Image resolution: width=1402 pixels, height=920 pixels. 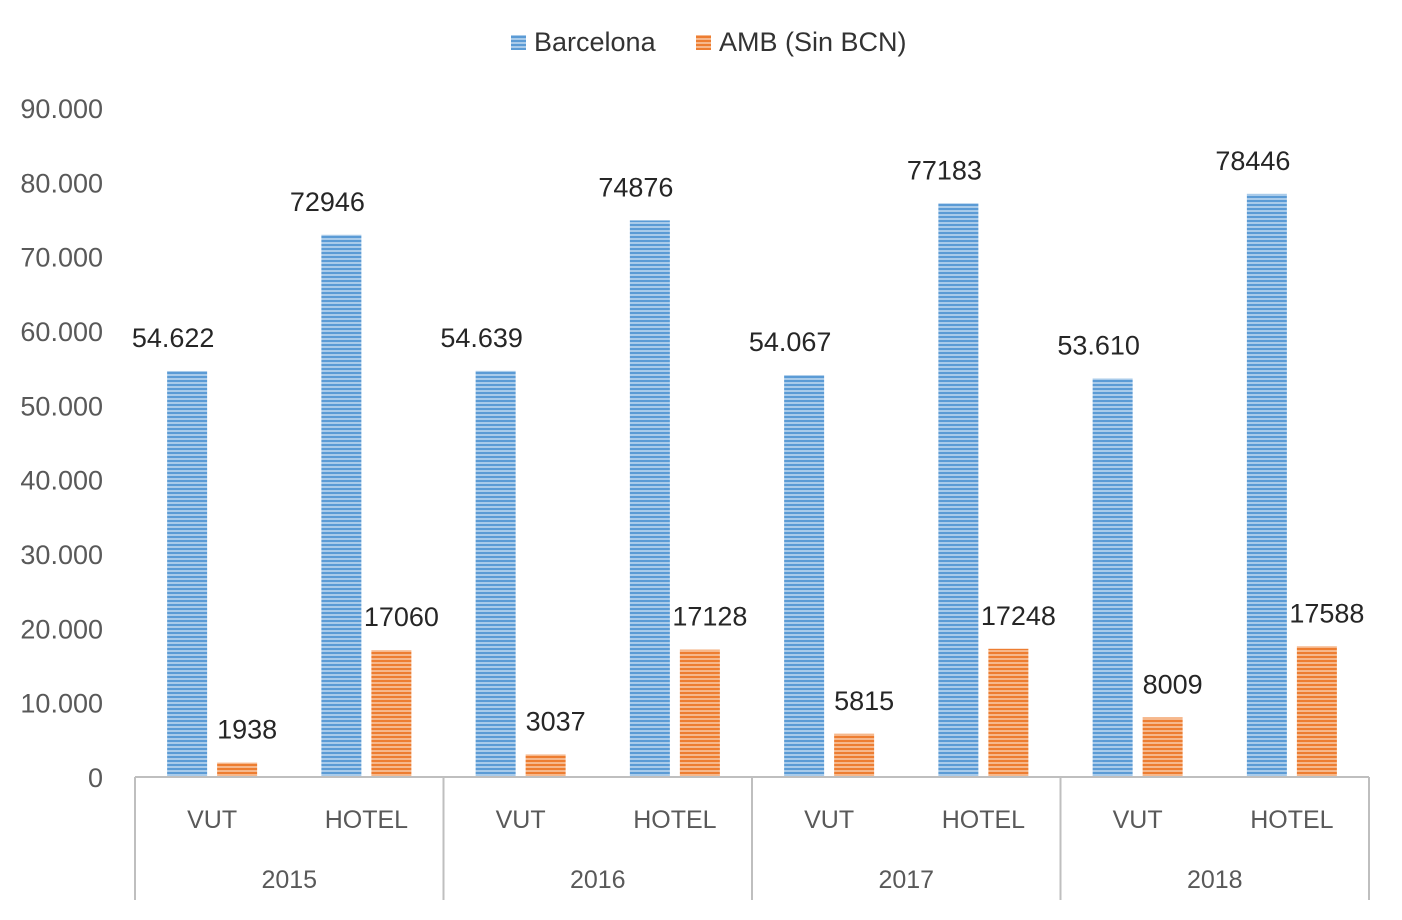 I want to click on x-year-label: 2015, so click(x=289, y=880).